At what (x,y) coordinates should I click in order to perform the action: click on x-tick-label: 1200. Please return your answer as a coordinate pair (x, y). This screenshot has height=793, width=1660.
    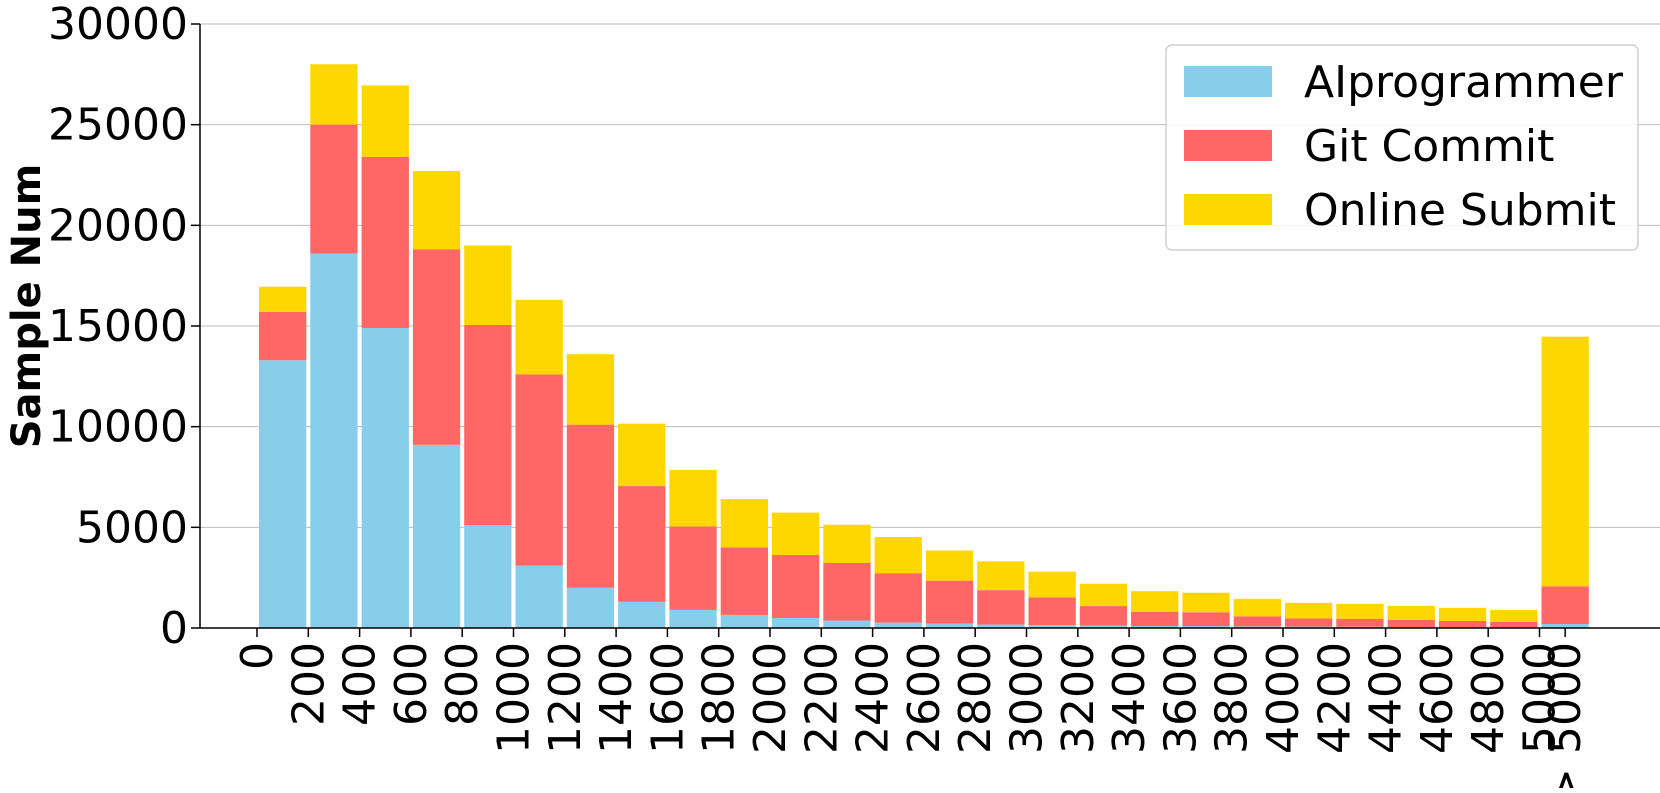
    Looking at the image, I should click on (565, 698).